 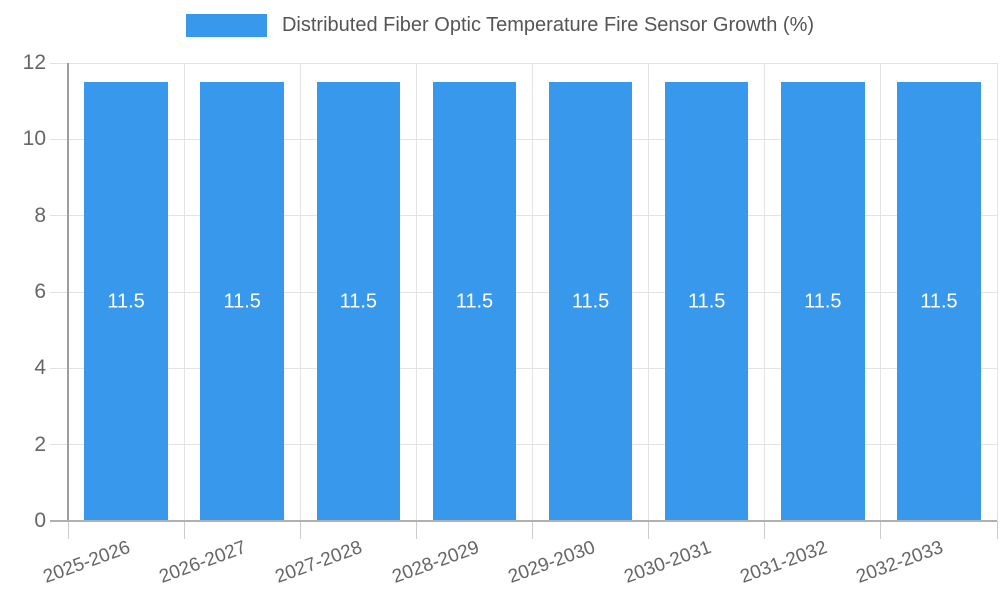 What do you see at coordinates (40, 520) in the screenshot?
I see `y-tick-label: 0` at bounding box center [40, 520].